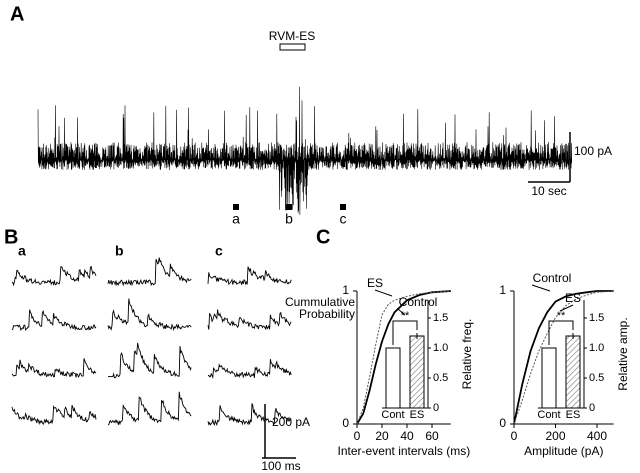 The image size is (640, 473). What do you see at coordinates (219, 251) in the screenshot?
I see `column-label: c` at bounding box center [219, 251].